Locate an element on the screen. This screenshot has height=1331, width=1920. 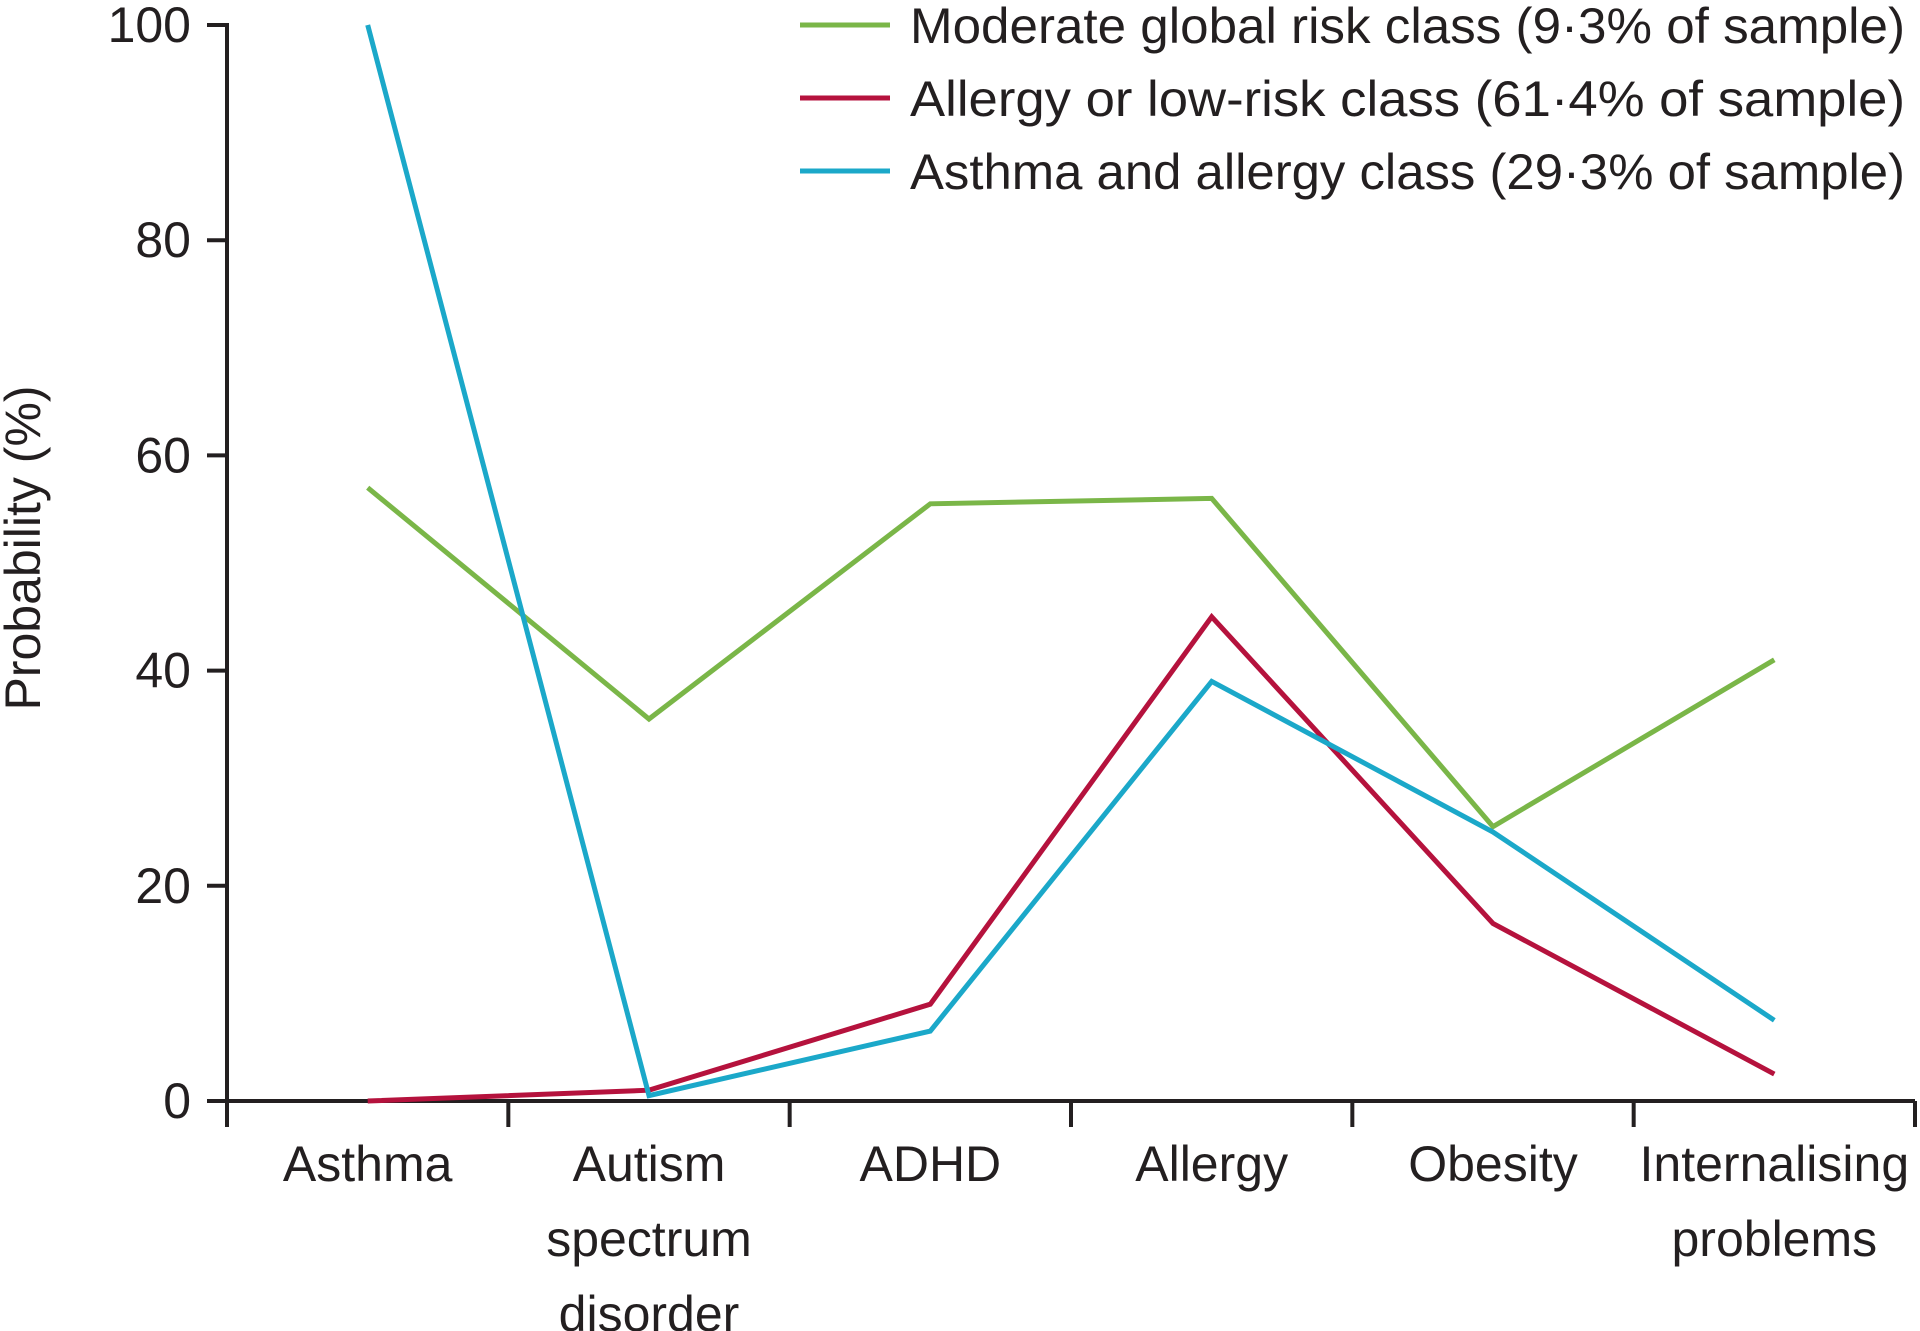
y-tick-label: 60 is located at coordinates (163, 455).